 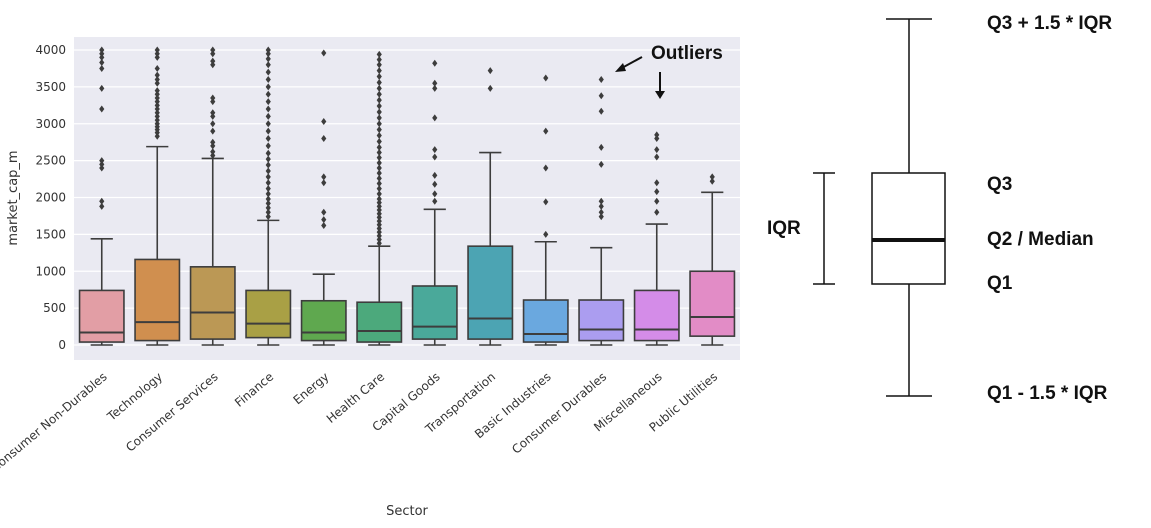 I want to click on label-lower-fence: Q1 - 1.5 * IQR, so click(x=1047, y=393).